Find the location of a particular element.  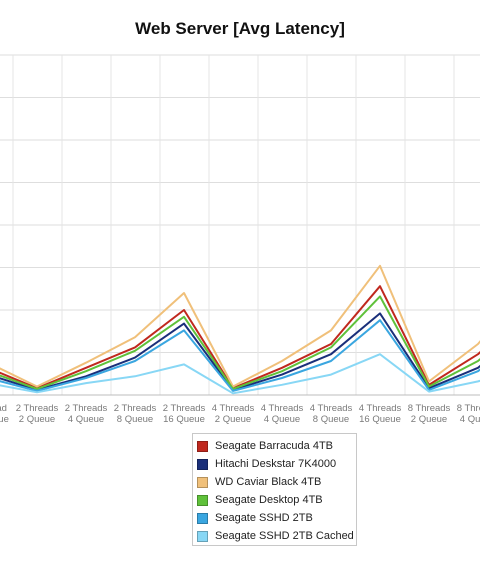

legend-item: WD Caviar Black 4TB is located at coordinates (276, 482).